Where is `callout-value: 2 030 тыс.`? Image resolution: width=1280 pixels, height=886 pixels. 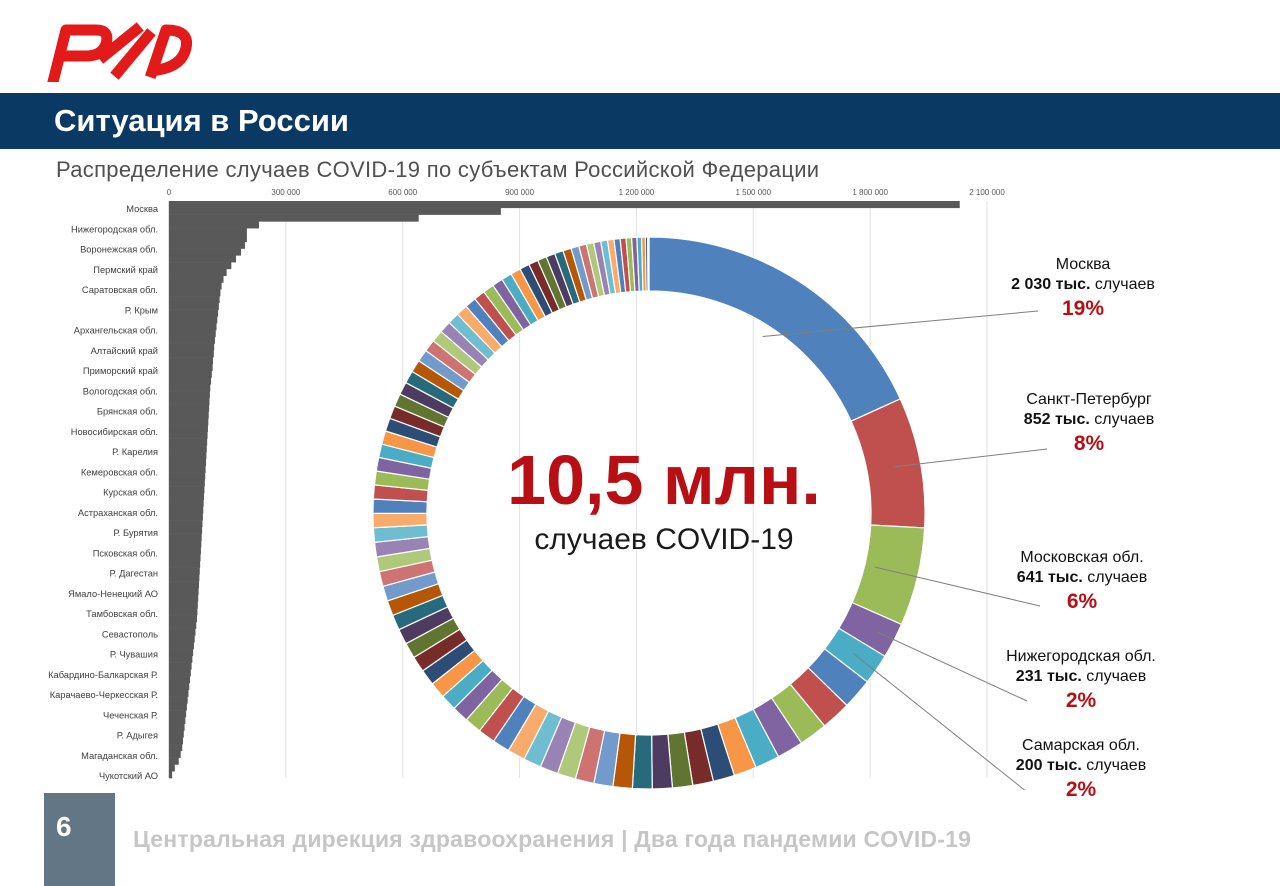
callout-value: 2 030 тыс. is located at coordinates (1051, 284).